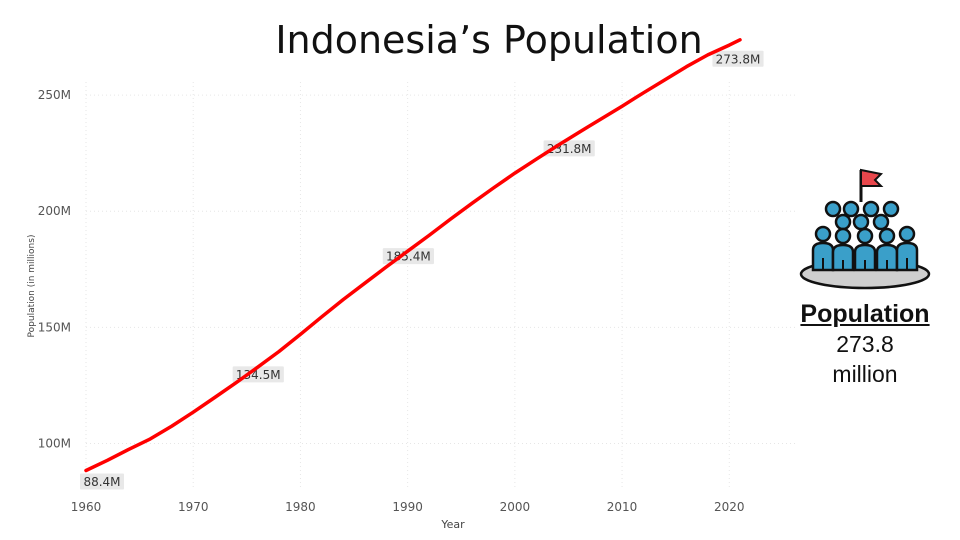 The width and height of the screenshot is (960, 540). I want to click on x-tick-label: 1990, so click(407, 507).